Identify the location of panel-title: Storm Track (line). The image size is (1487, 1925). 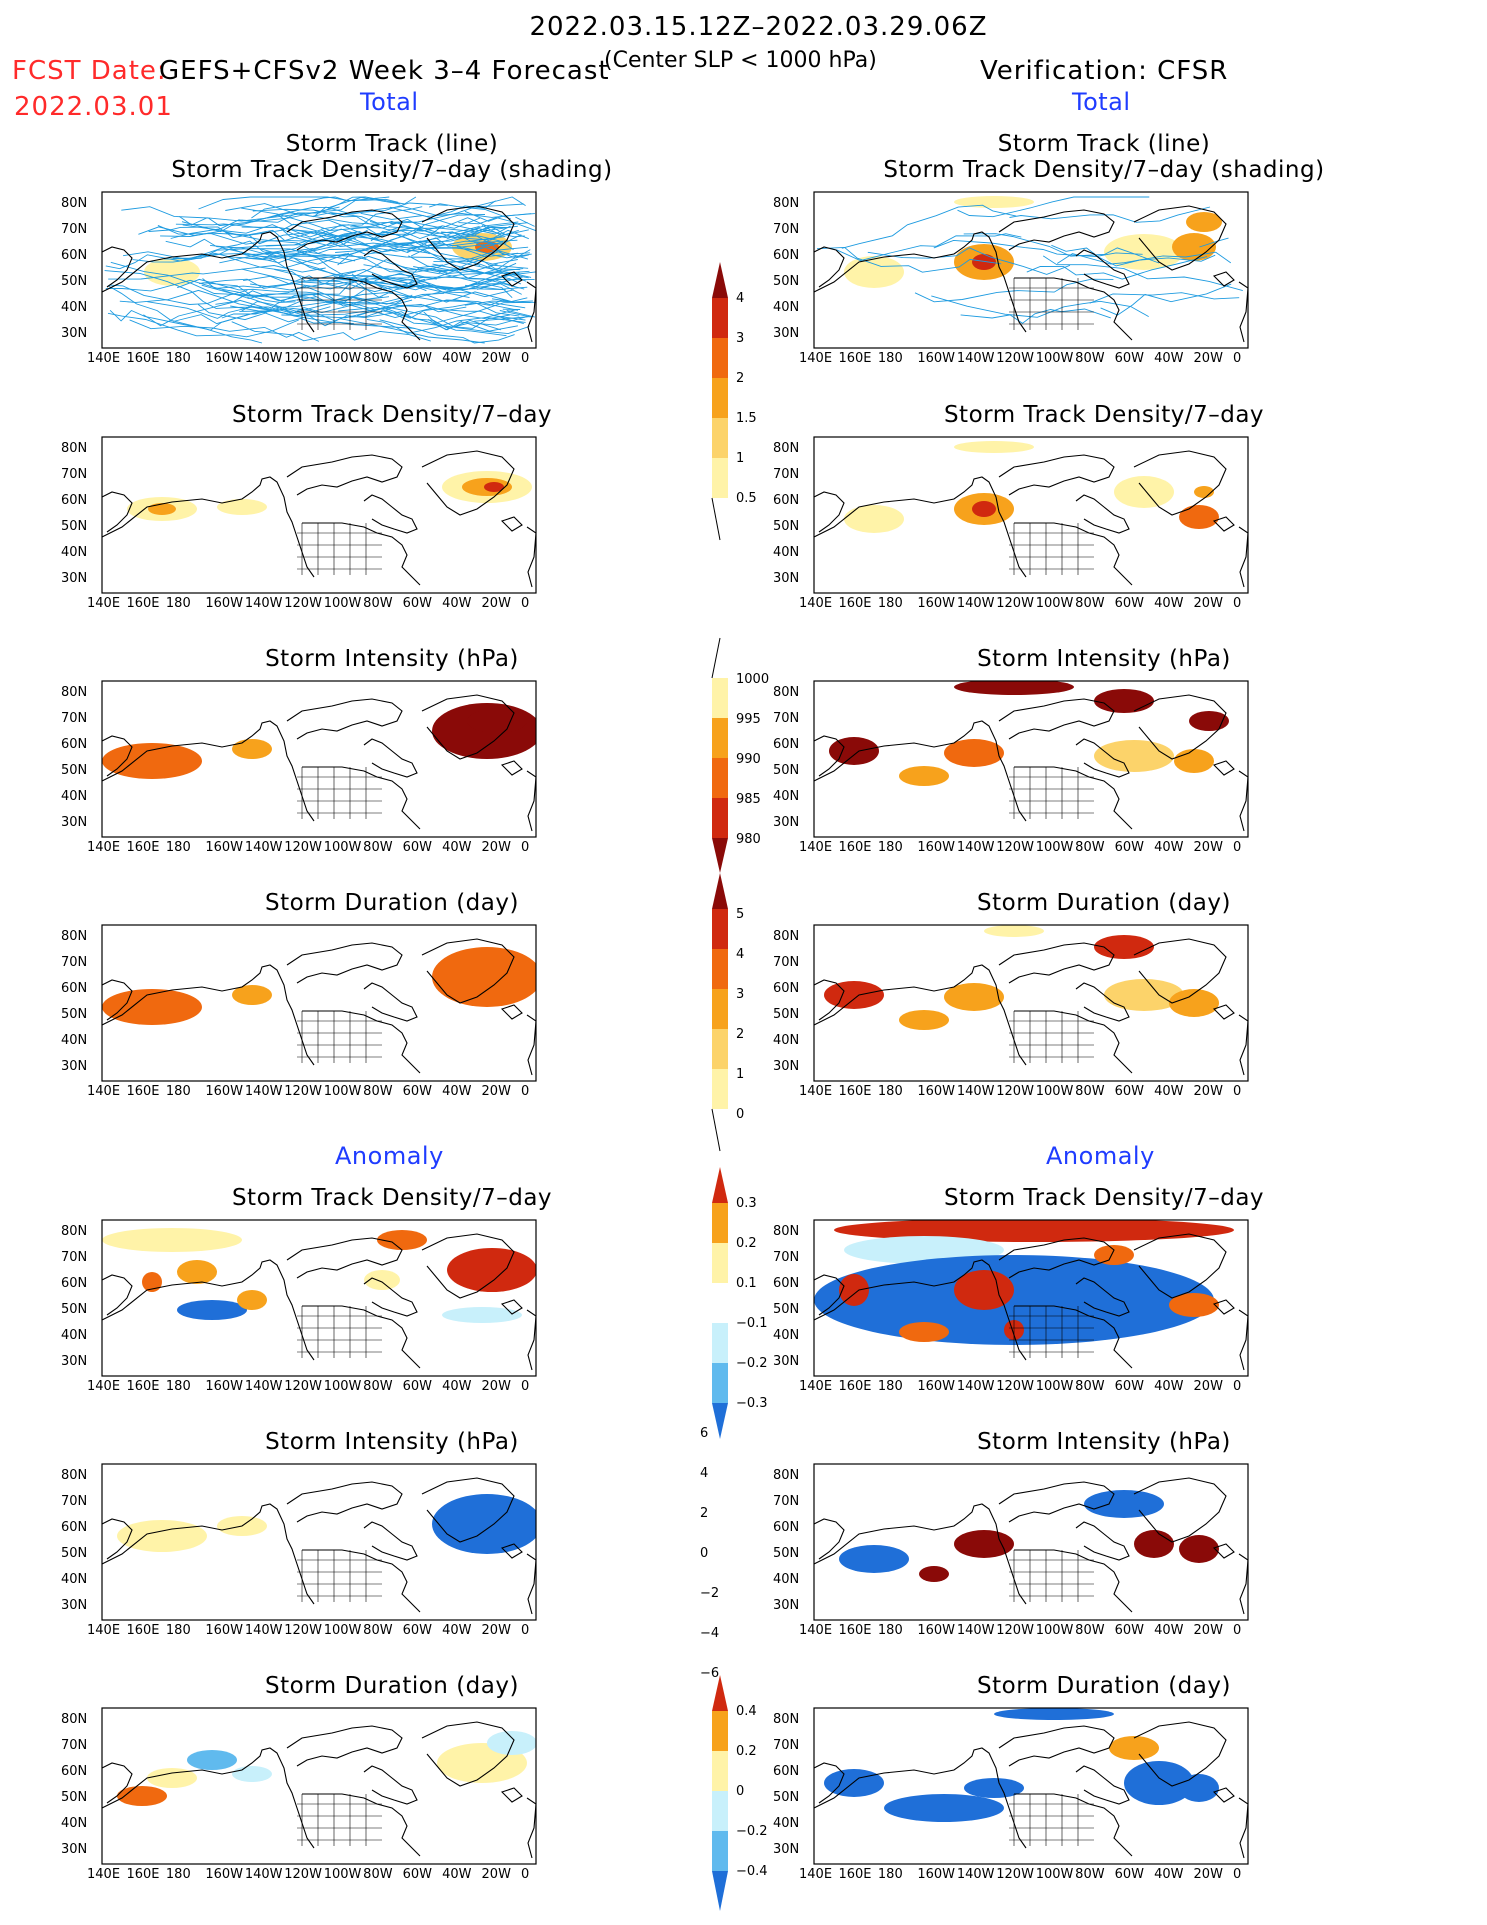
(392, 144).